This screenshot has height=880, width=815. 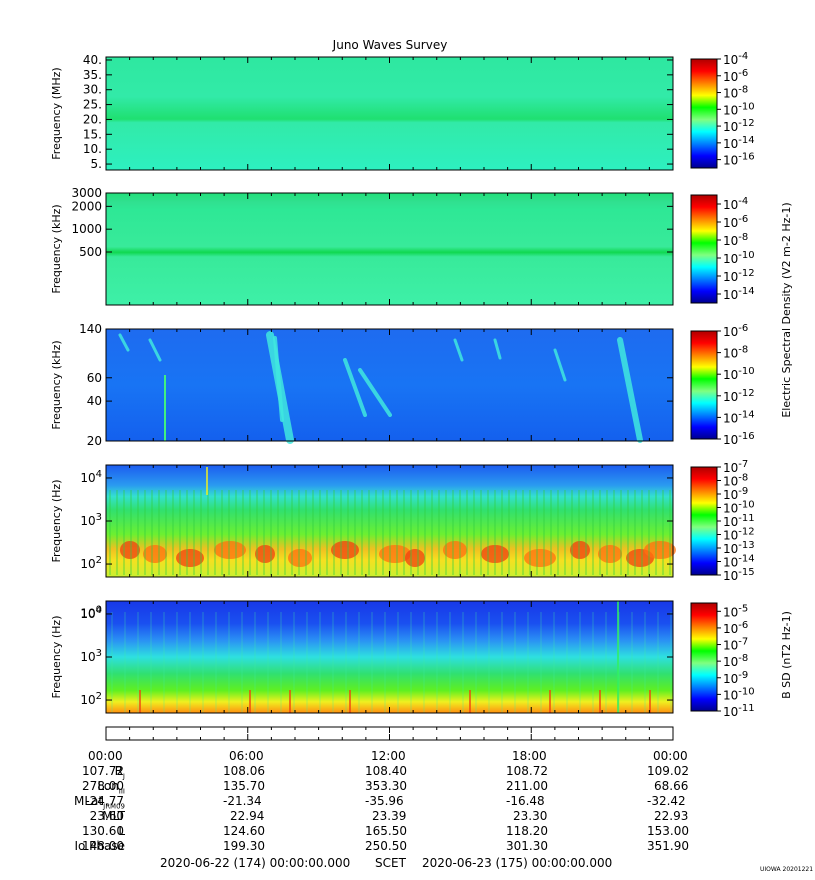 What do you see at coordinates (91, 699) in the screenshot?
I see `y-tick-label: 102` at bounding box center [91, 699].